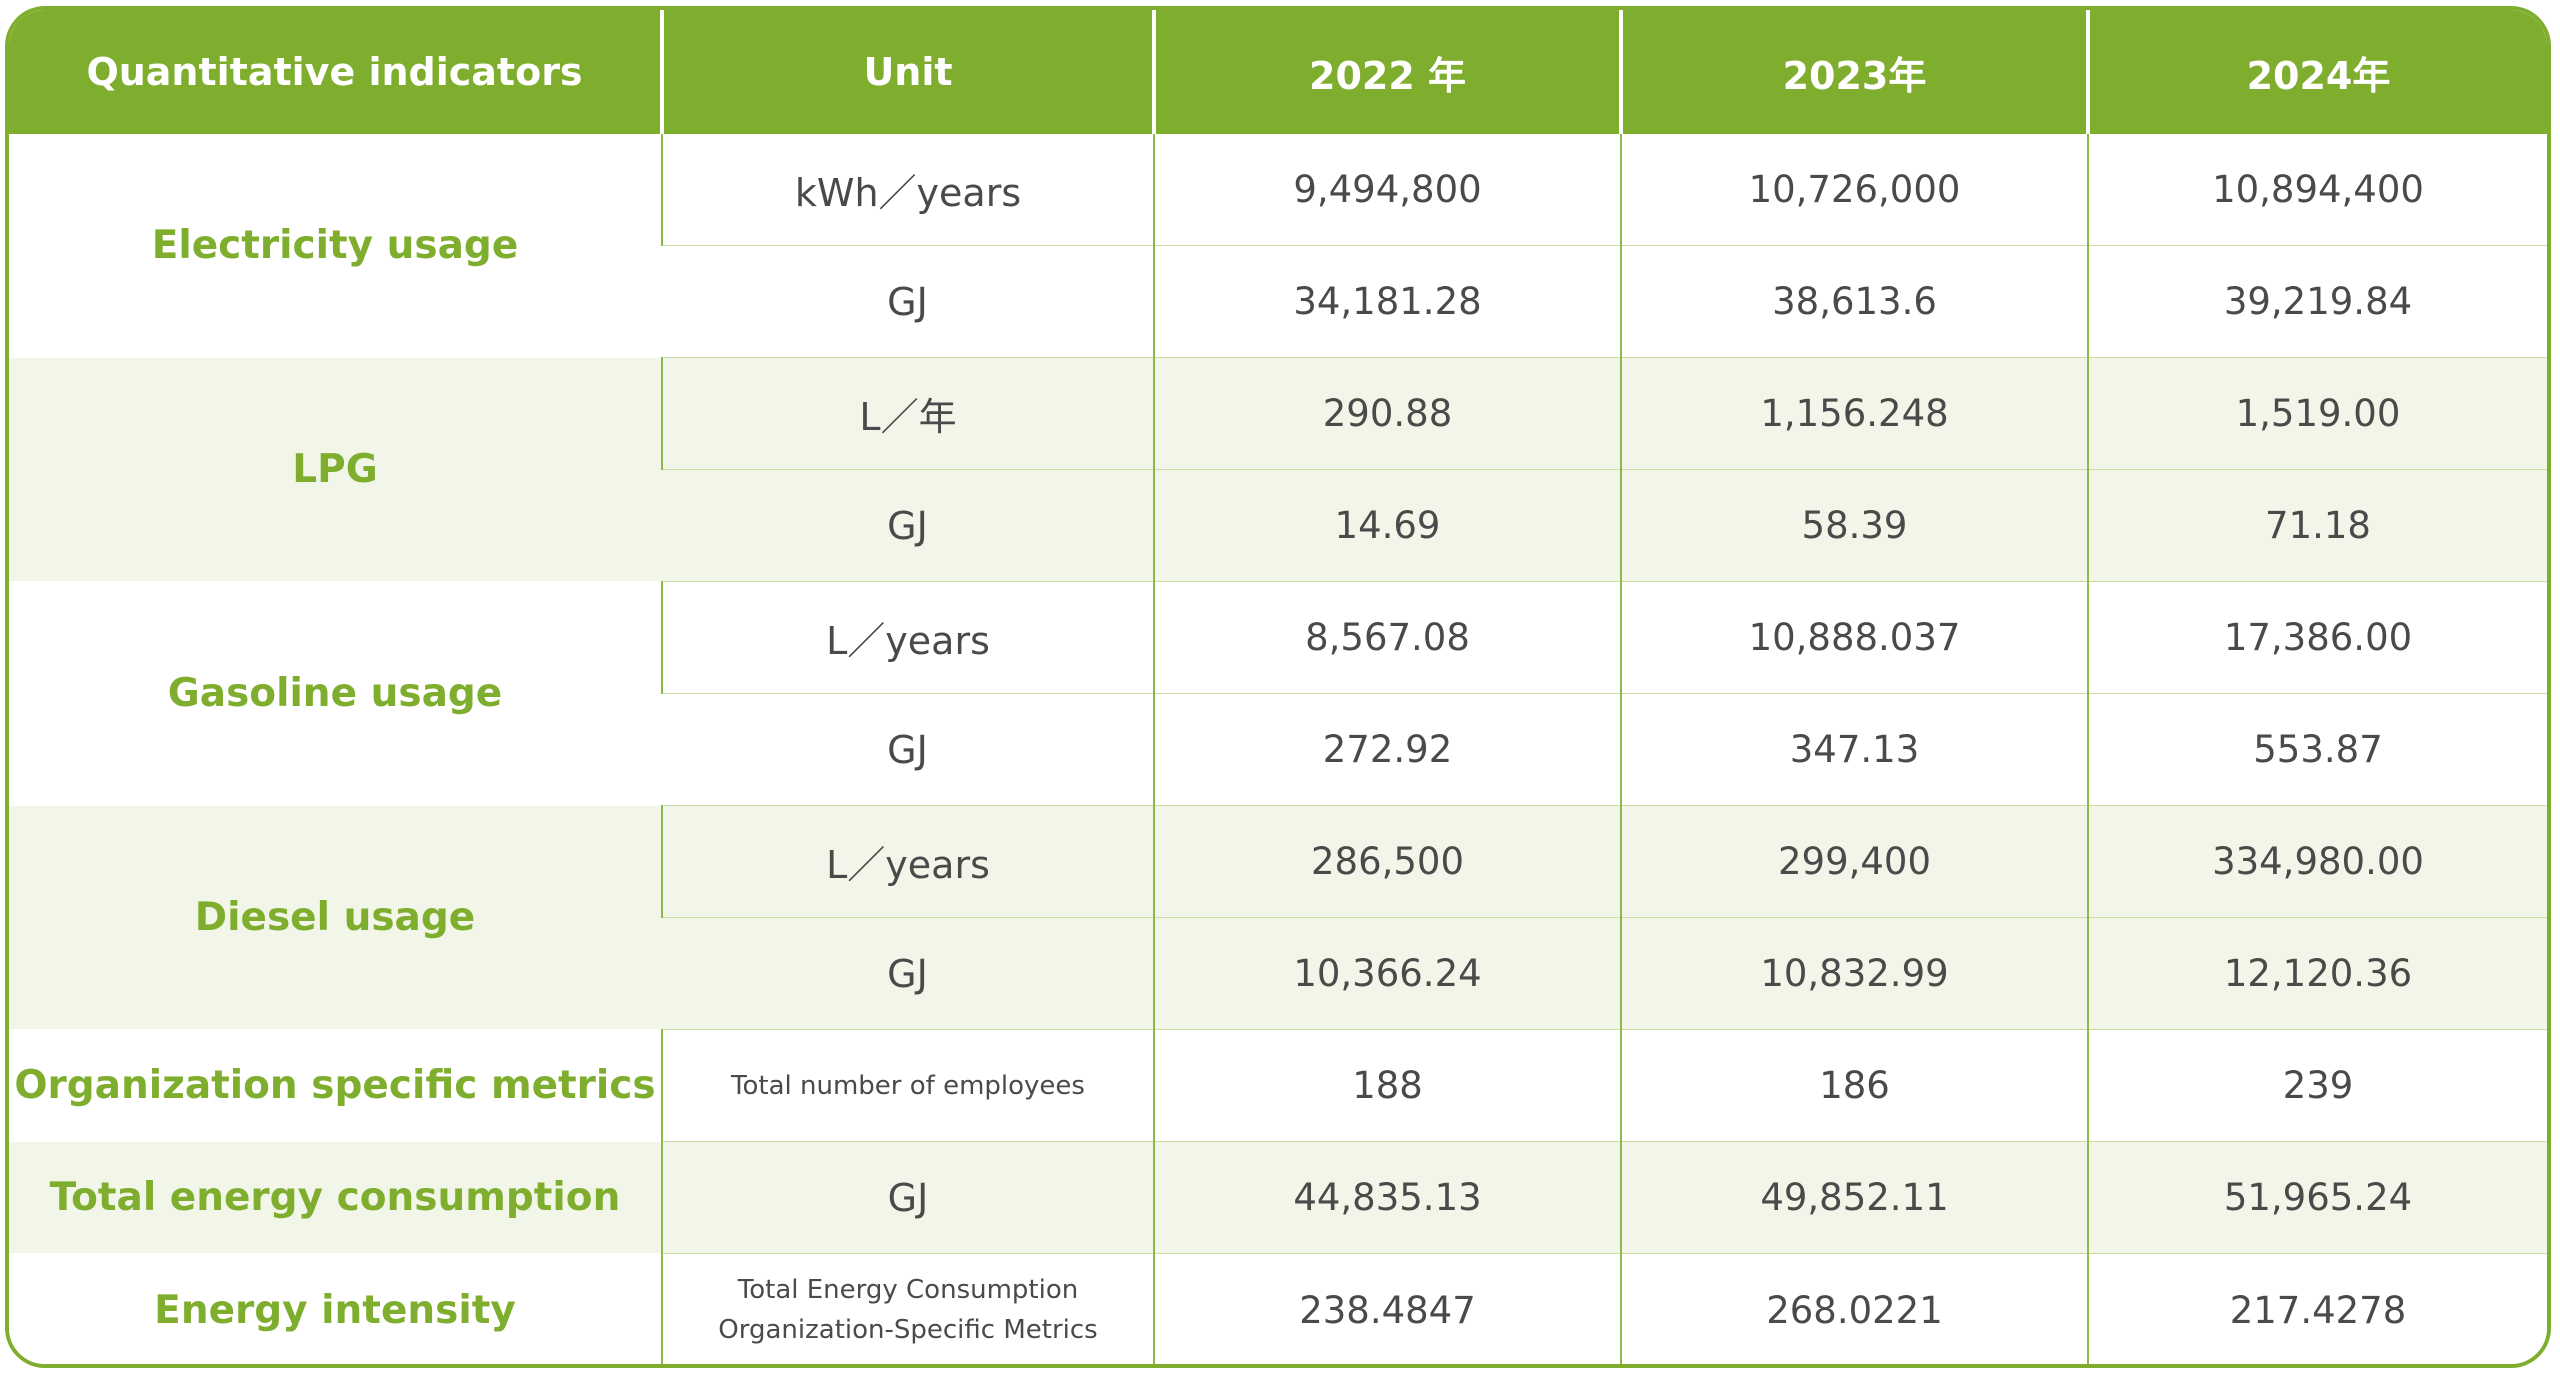 This screenshot has height=1378, width=2560. Describe the element at coordinates (908, 1290) in the screenshot. I see `unit-line-numerator: Total Energy Consumption` at that location.